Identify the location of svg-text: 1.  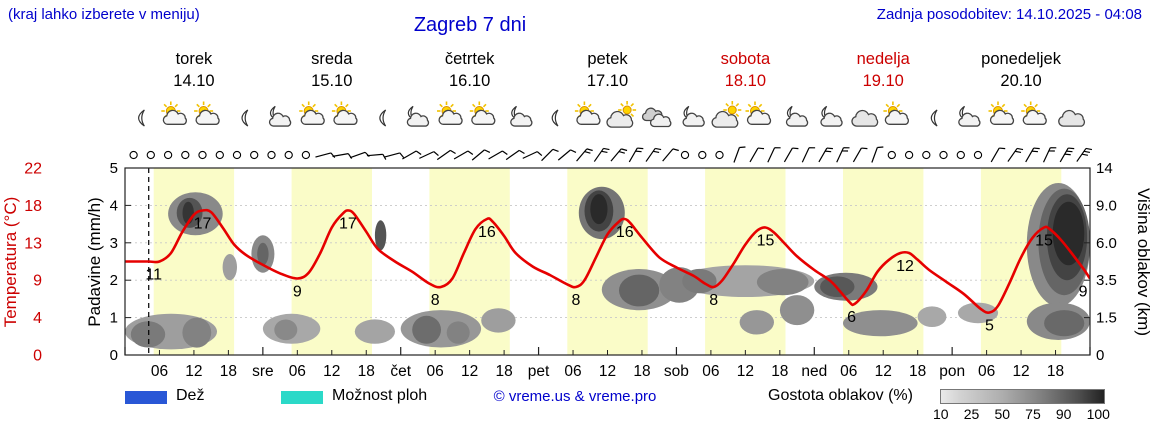
(114, 318).